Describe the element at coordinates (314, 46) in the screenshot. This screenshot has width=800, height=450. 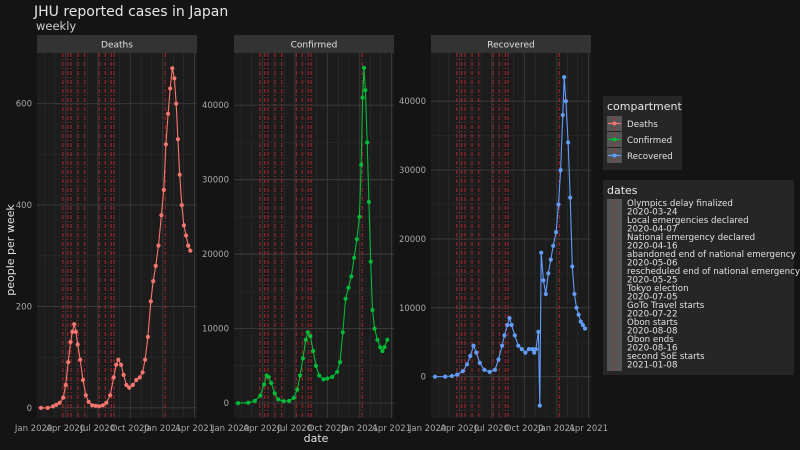
I see `facet-strip-label: Confirmed` at that location.